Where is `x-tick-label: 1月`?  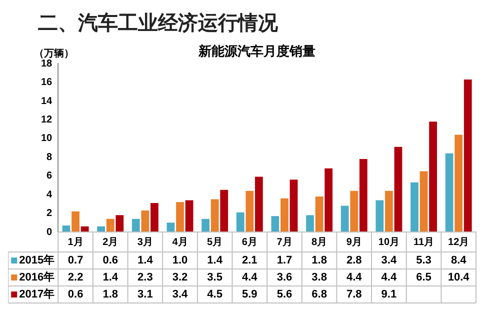
x-tick-label: 1月 is located at coordinates (76, 242).